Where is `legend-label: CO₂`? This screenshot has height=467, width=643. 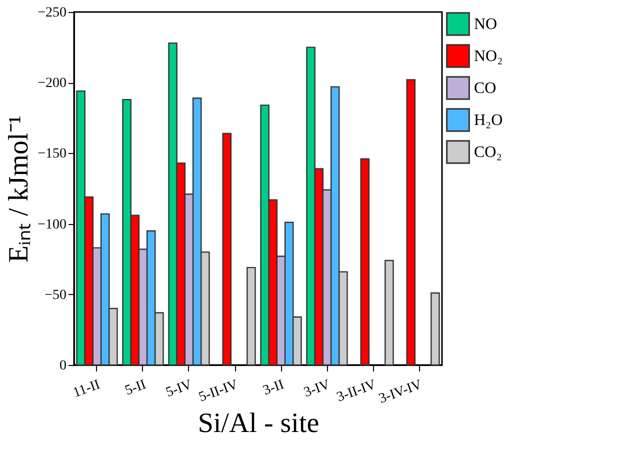
legend-label: CO₂ is located at coordinates (488, 152).